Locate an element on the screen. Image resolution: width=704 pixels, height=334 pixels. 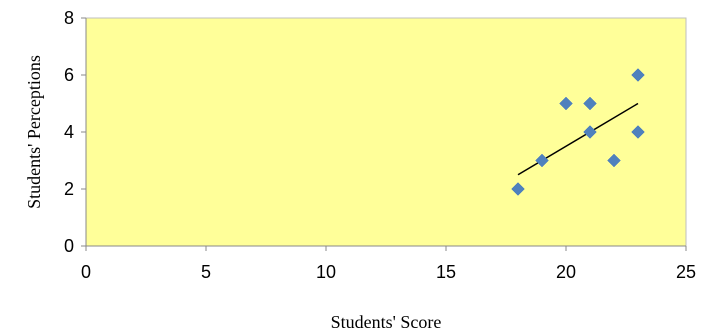
y-axis-title: Students' Perceptions is located at coordinates (34, 132).